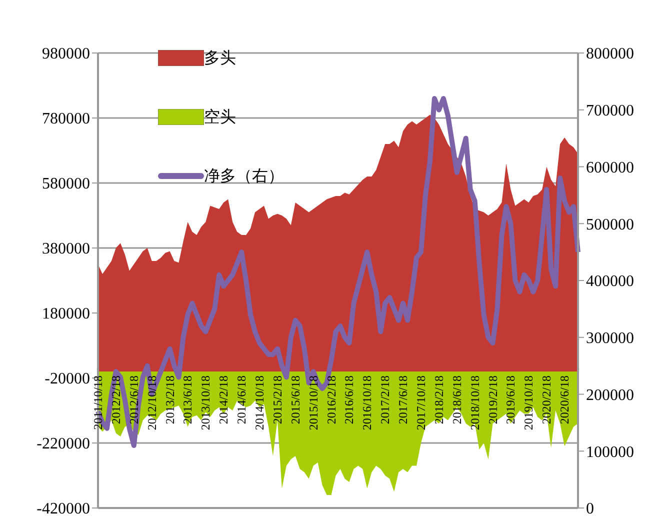 The height and width of the screenshot is (525, 670). I want to click on y-tick-label: 580000, so click(66, 184).